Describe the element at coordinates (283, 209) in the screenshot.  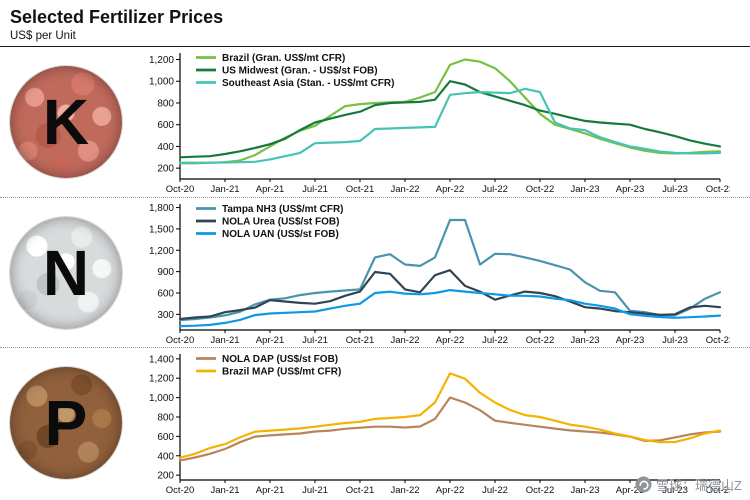
I see `legend-label: Tampa NH3 (US$/mt CFR)` at that location.